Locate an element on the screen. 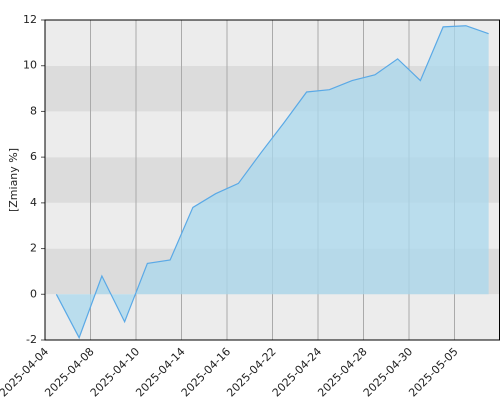 The height and width of the screenshot is (400, 500). y-tick-label: -2 is located at coordinates (31, 339).